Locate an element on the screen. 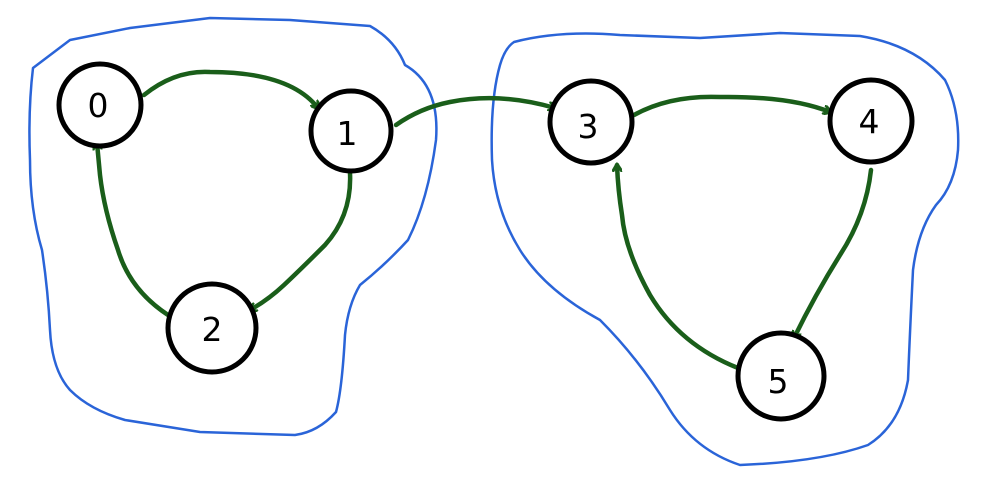 The height and width of the screenshot is (500, 1000). node-4: 4 is located at coordinates (871, 121).